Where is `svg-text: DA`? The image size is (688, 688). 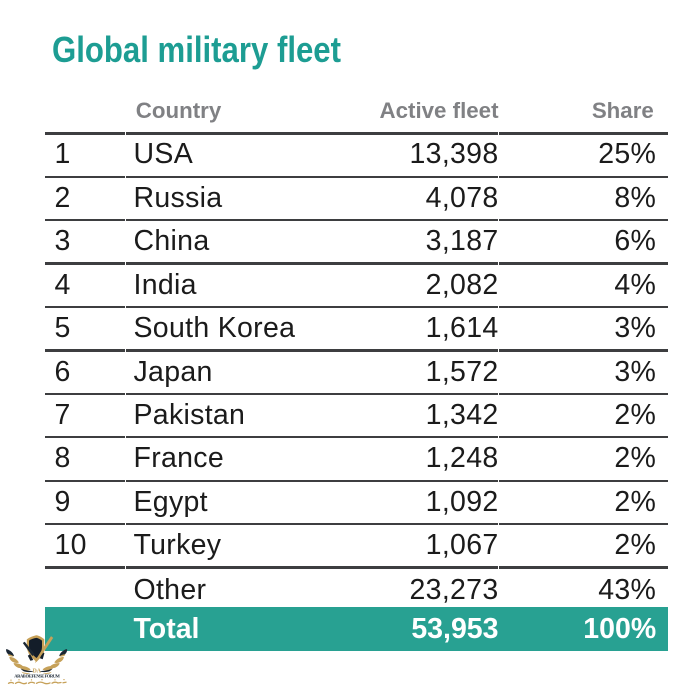 svg-text: DA is located at coordinates (37, 672).